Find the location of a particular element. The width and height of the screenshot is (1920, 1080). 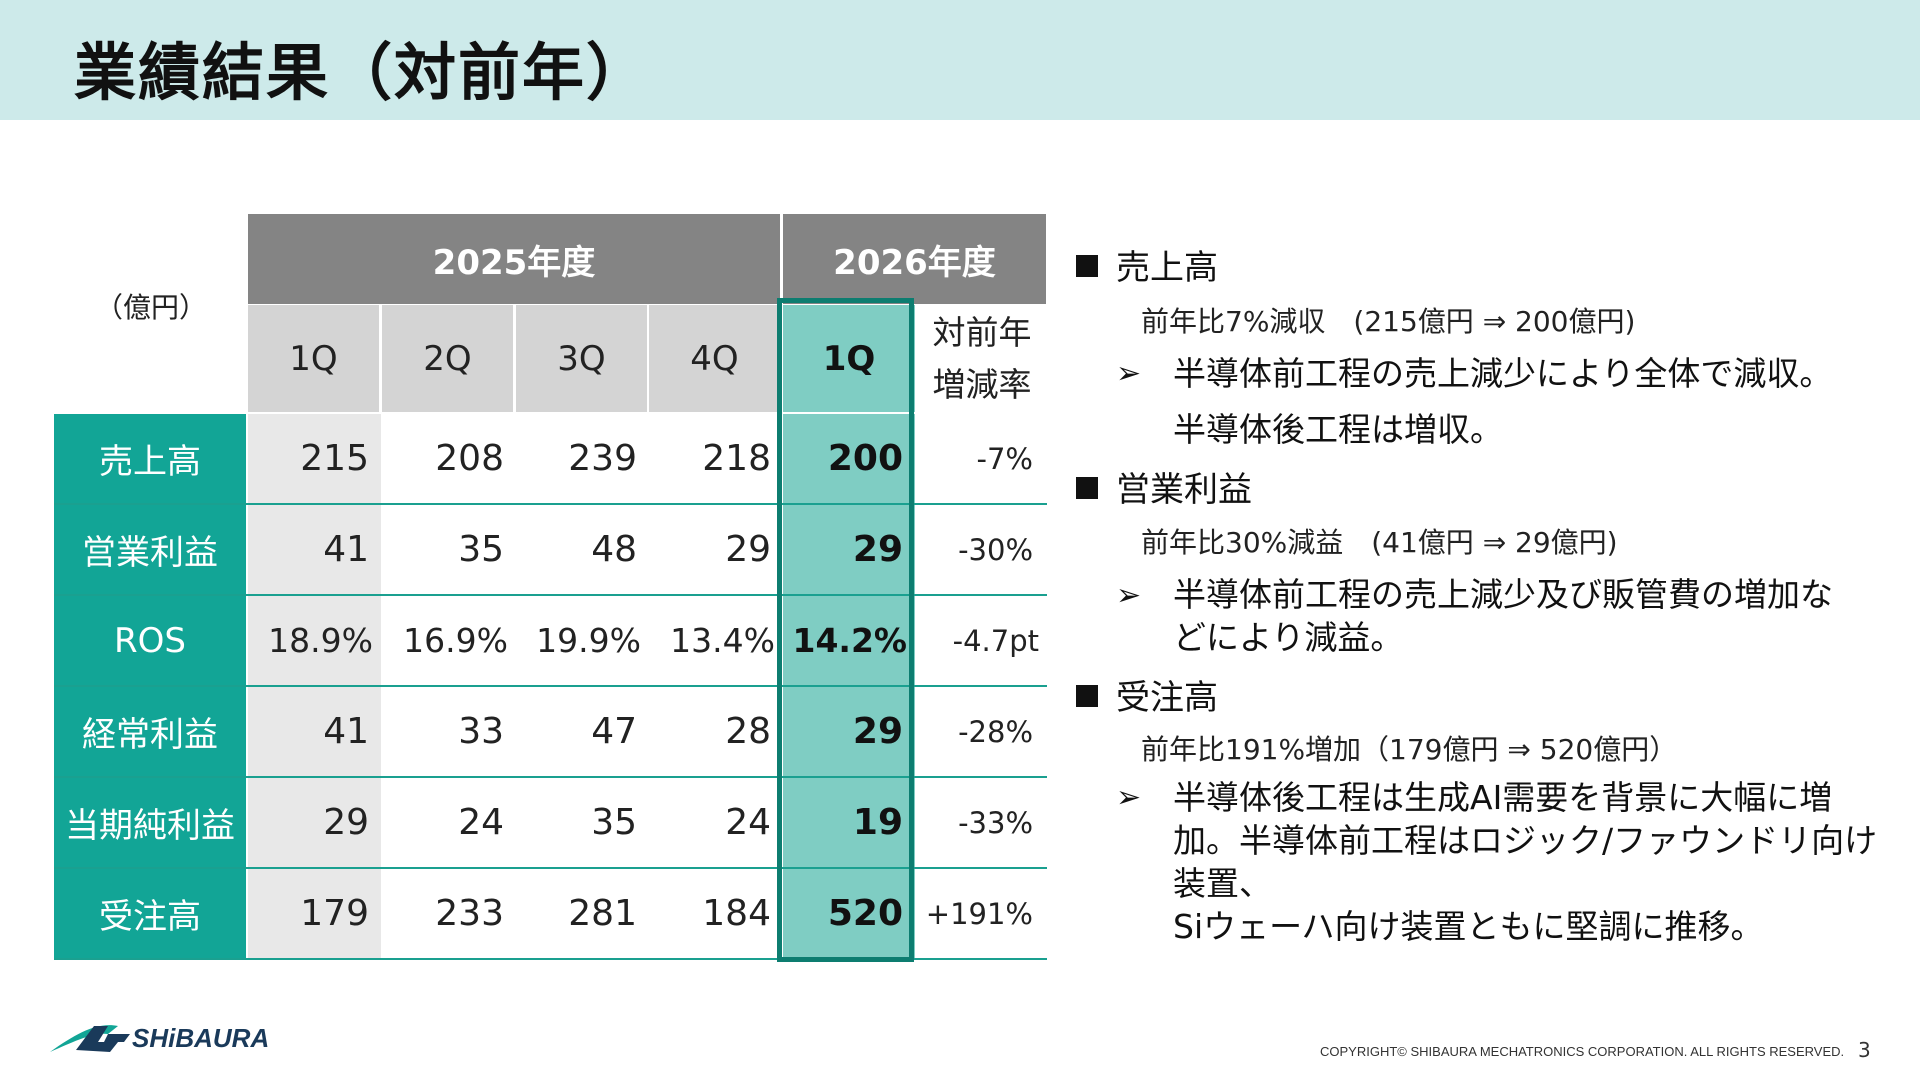

table-row-net-income: 当期純利益 29 24 35 24 19 -33% is located at coordinates (550, 823).